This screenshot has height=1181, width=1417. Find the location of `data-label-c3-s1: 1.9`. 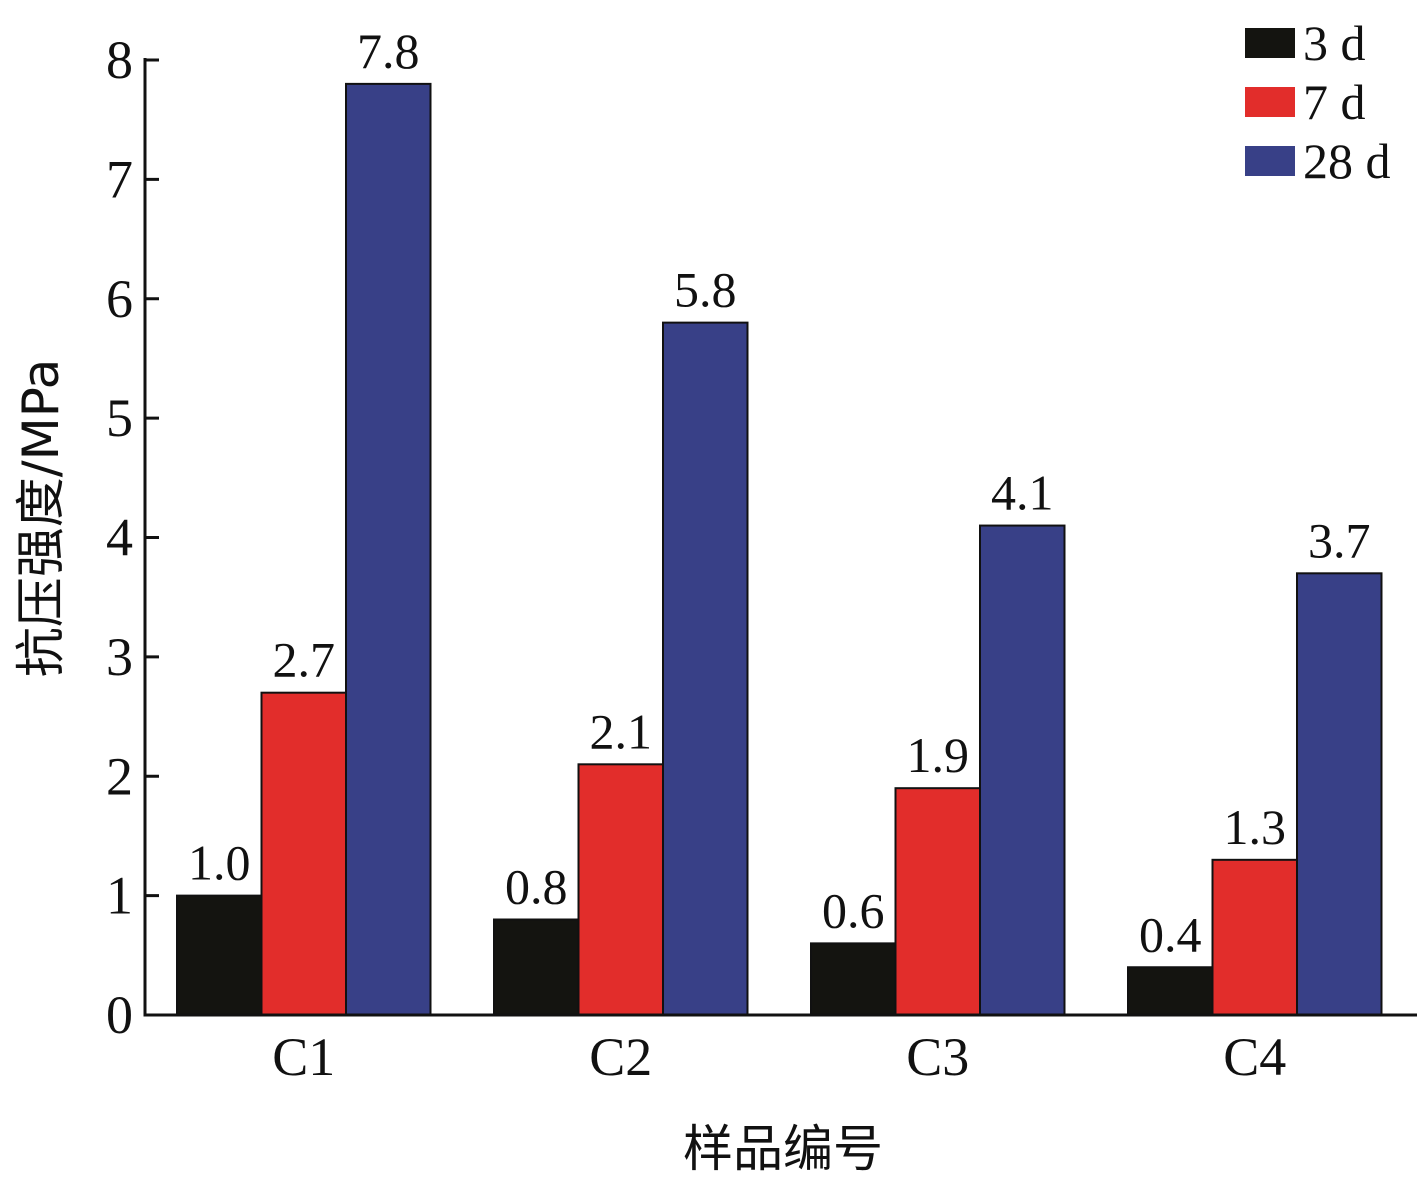

data-label-c3-s1: 1.9 is located at coordinates (938, 755).